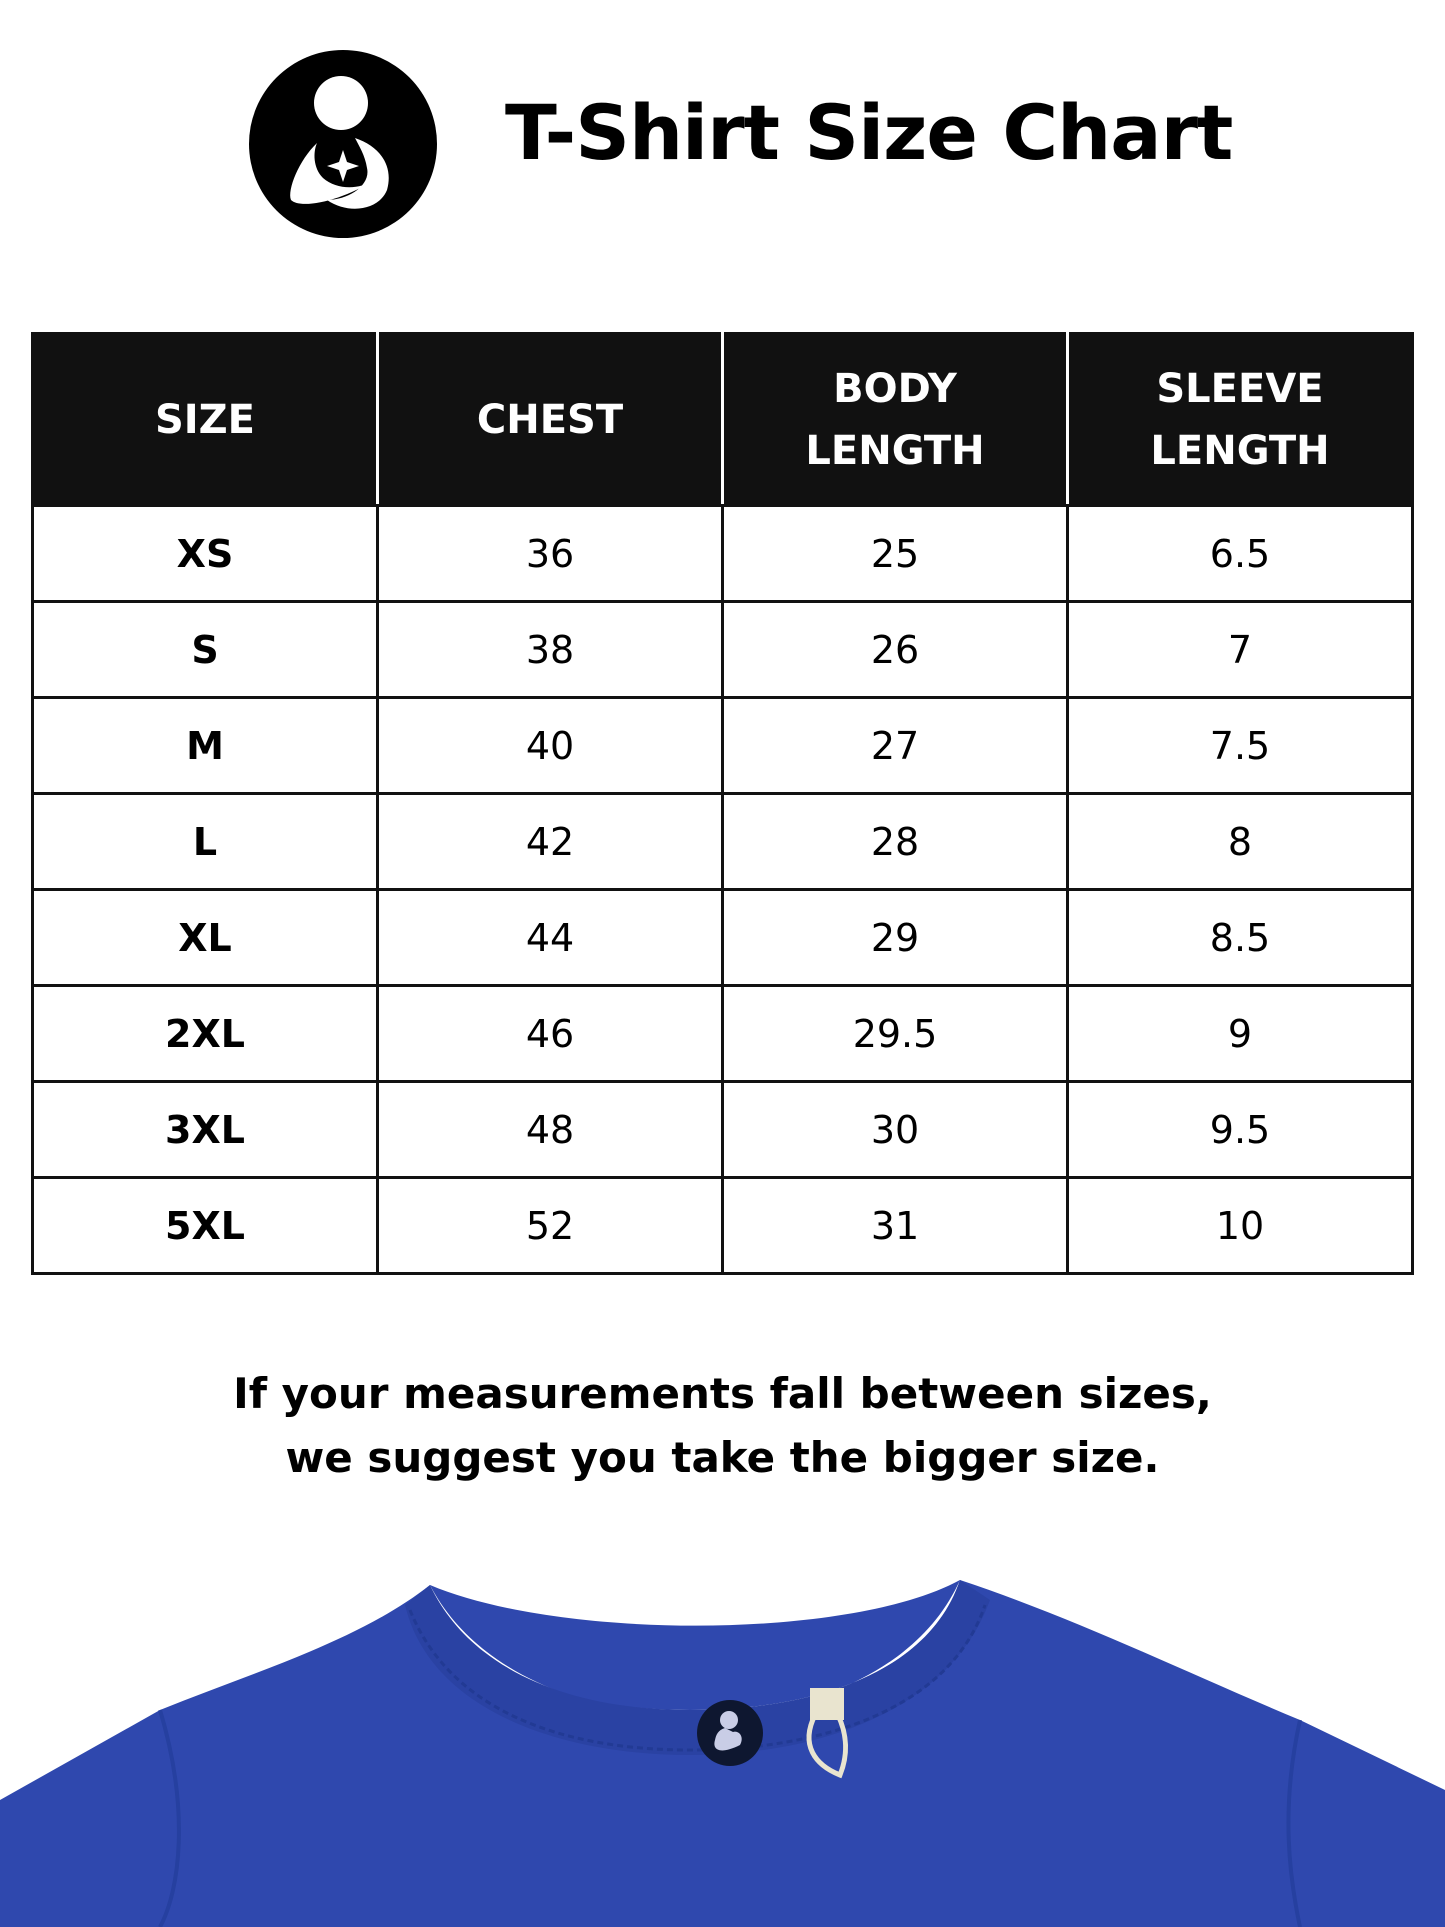  What do you see at coordinates (205, 649) in the screenshot?
I see `size-cell: S` at bounding box center [205, 649].